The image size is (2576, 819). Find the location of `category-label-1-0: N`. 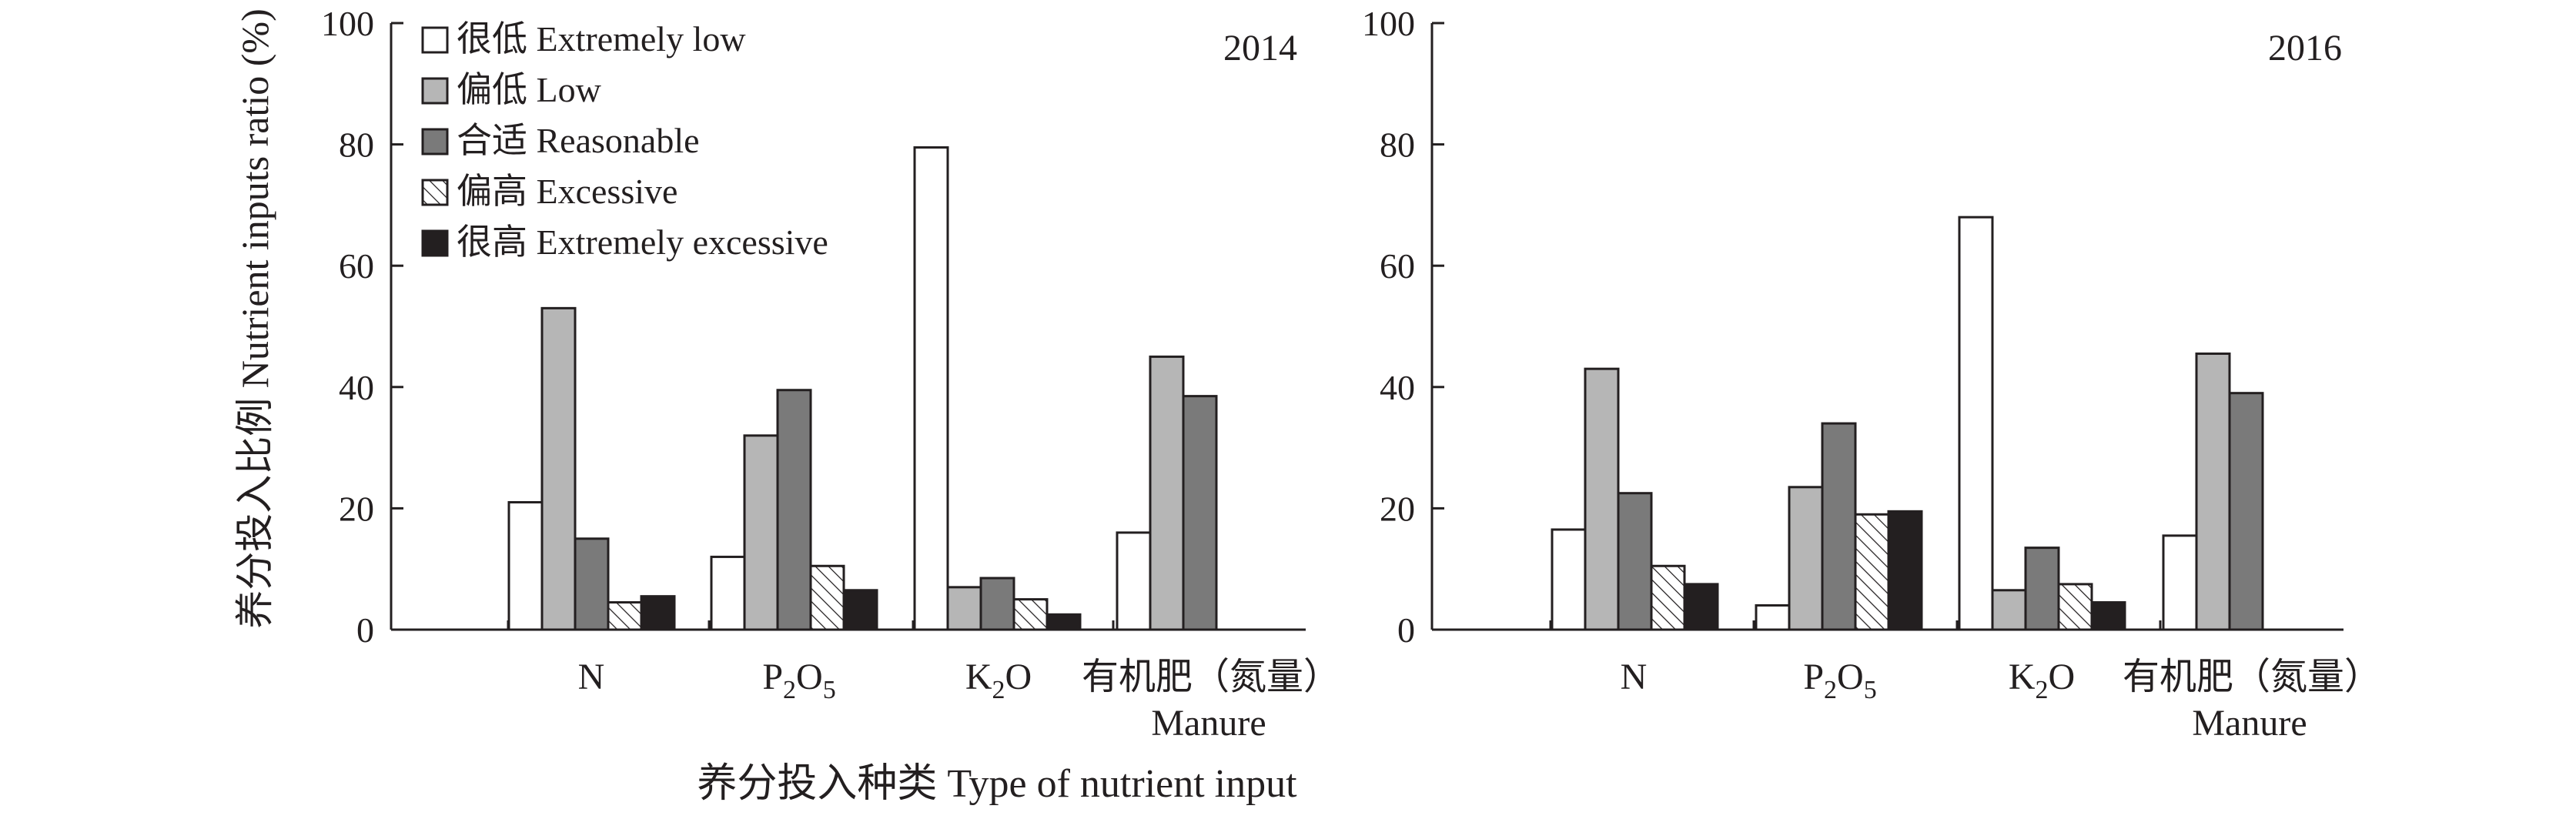

category-label-1-0: N is located at coordinates (1634, 677).